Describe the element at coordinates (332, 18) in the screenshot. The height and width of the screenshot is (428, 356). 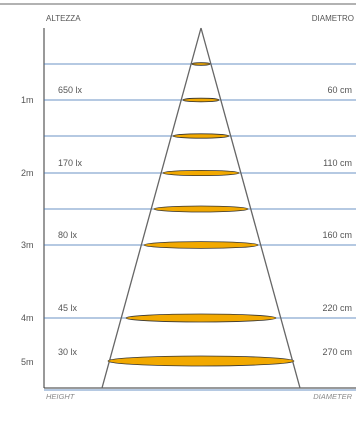
I see `header-right-label: DIAMETRO` at that location.